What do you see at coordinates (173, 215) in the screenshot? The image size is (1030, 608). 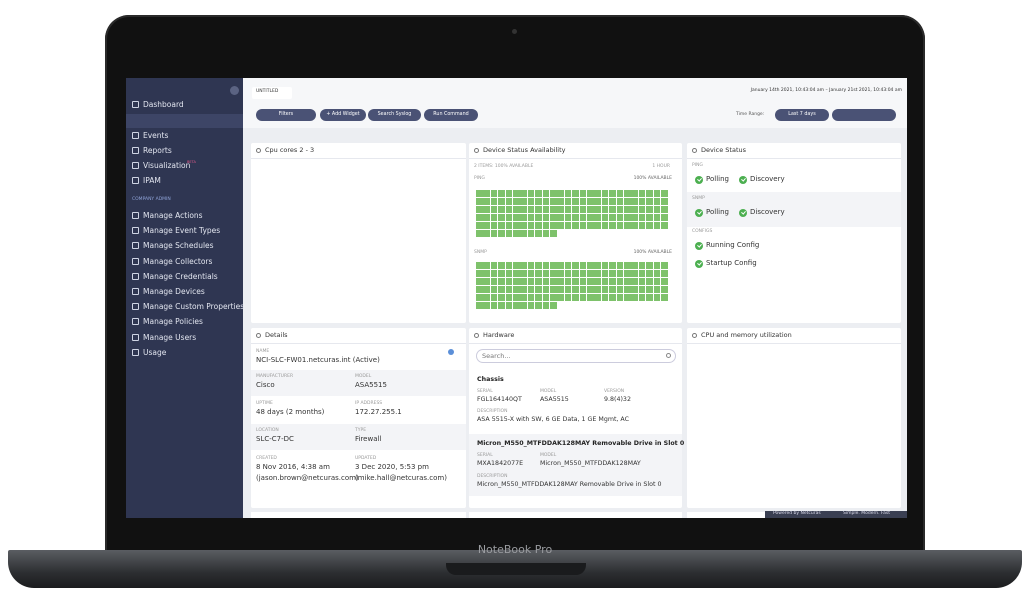 I see `sidebar-item: Manage Actions` at bounding box center [173, 215].